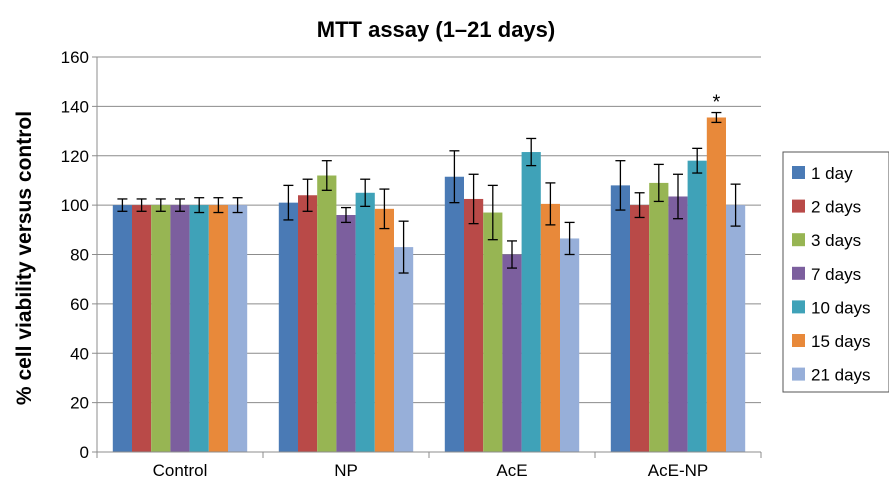 The width and height of the screenshot is (889, 481). Describe the element at coordinates (511, 470) in the screenshot. I see `x-tick-label: AcE` at that location.